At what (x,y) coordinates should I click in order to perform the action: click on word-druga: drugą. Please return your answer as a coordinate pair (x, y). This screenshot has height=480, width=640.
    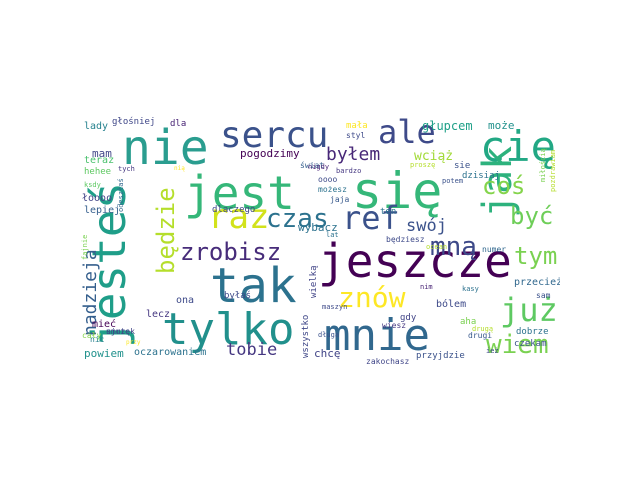
    Looking at the image, I should click on (483, 329).